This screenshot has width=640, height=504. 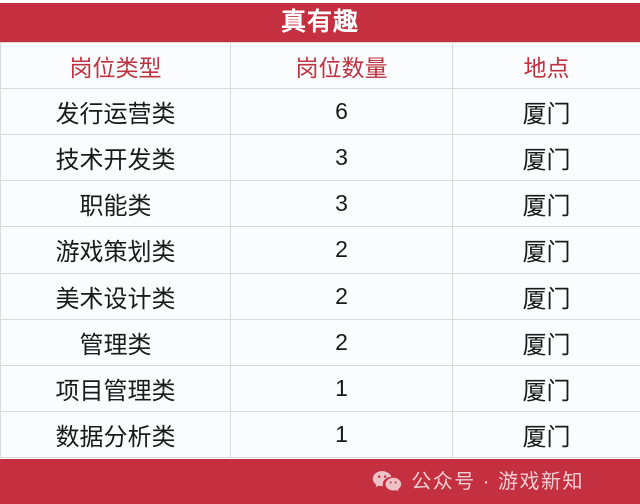 I want to click on wechat-icon, so click(x=387, y=482).